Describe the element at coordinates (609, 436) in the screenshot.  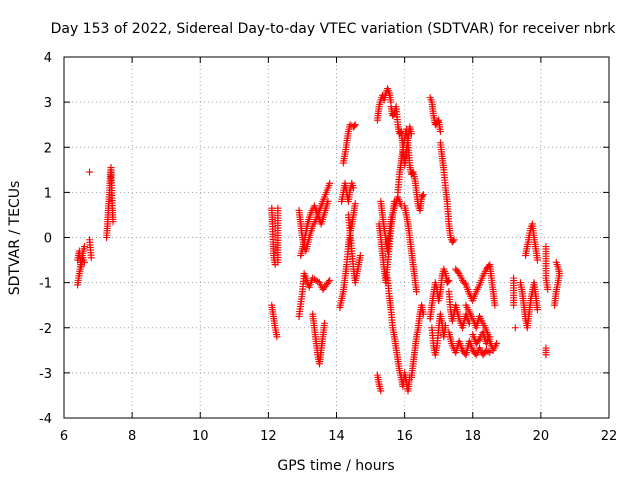
I see `x-tick-label: 22` at that location.